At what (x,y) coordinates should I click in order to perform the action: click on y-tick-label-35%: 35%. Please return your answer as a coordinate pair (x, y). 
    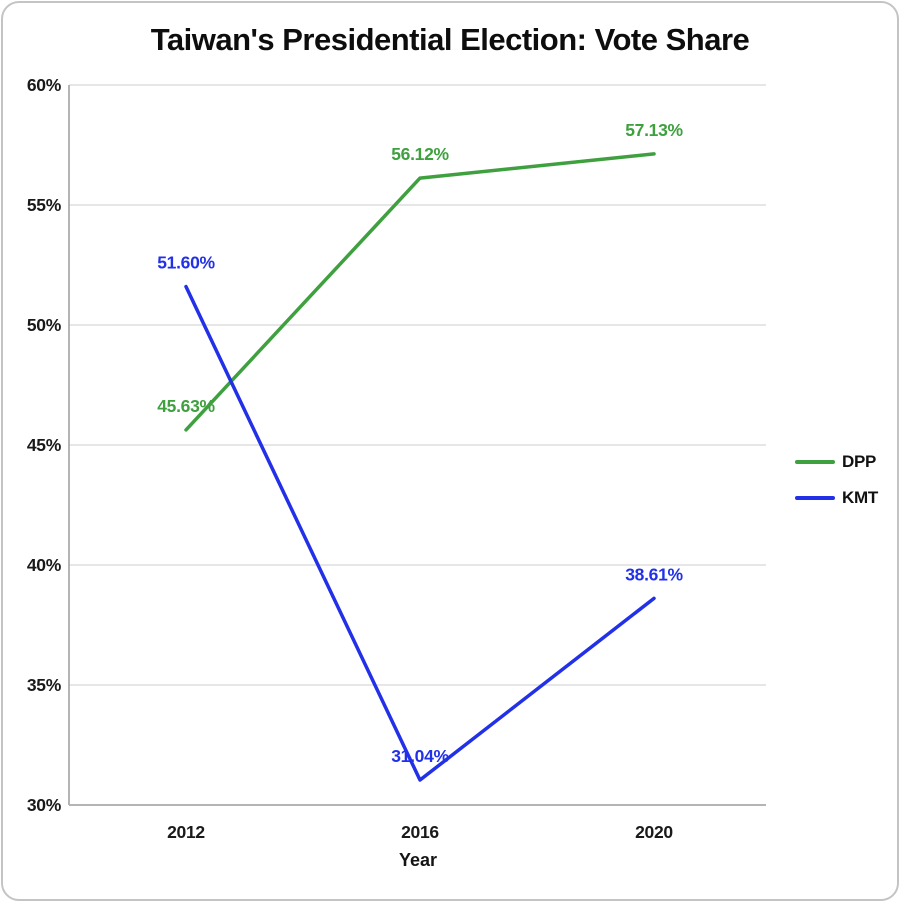
    Looking at the image, I should click on (44, 685).